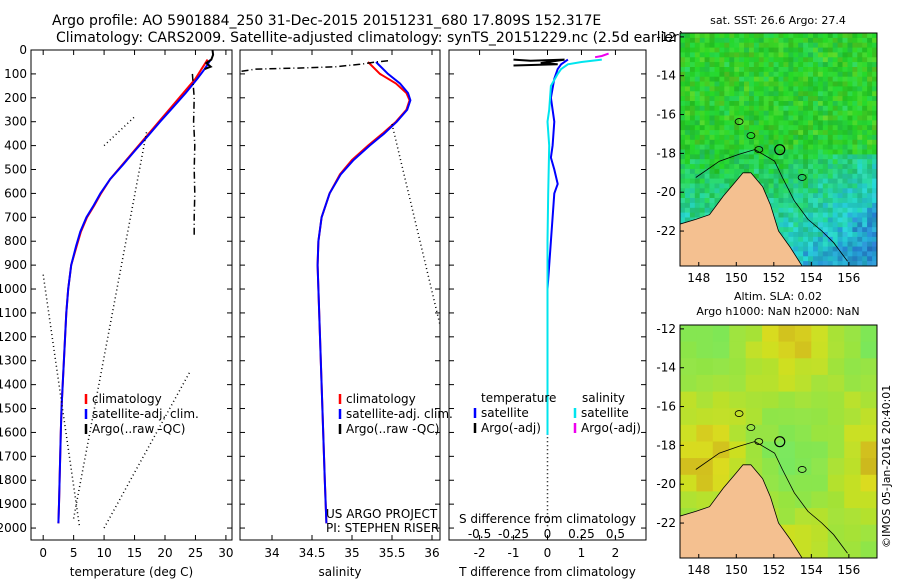  I want to click on reef-island-outline, so click(802, 469).